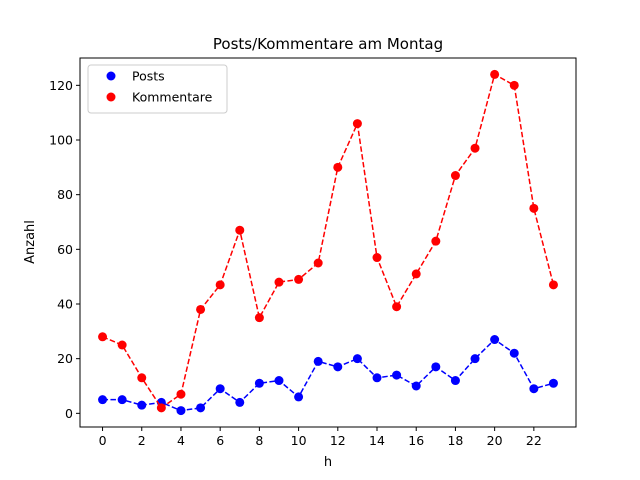  Describe the element at coordinates (30, 242) in the screenshot. I see `y-axis-label: Anzahl` at that location.